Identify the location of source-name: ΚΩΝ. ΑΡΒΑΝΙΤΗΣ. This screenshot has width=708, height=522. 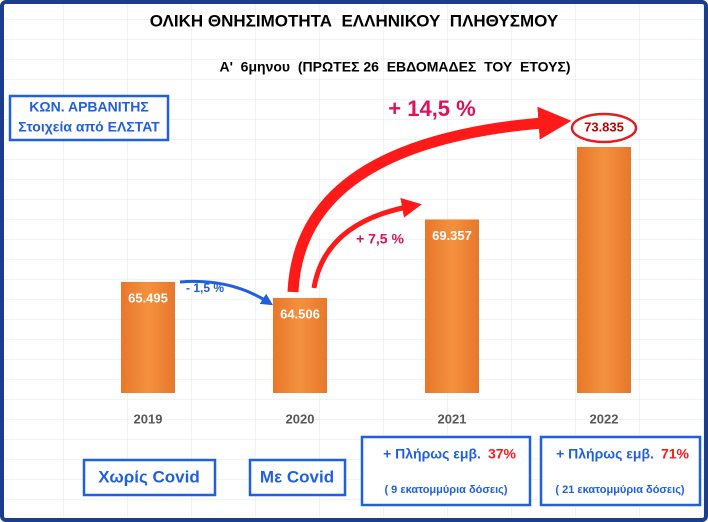
(88, 107).